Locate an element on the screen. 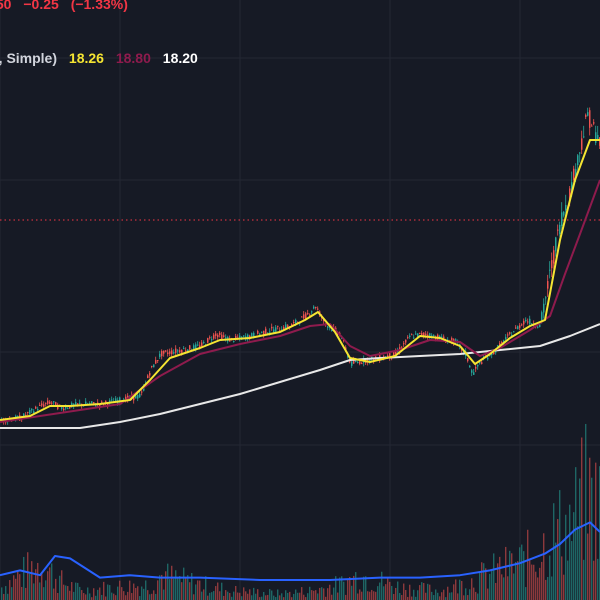  price-legend: .50 −0.25 (−1.33%) is located at coordinates (68, 6).